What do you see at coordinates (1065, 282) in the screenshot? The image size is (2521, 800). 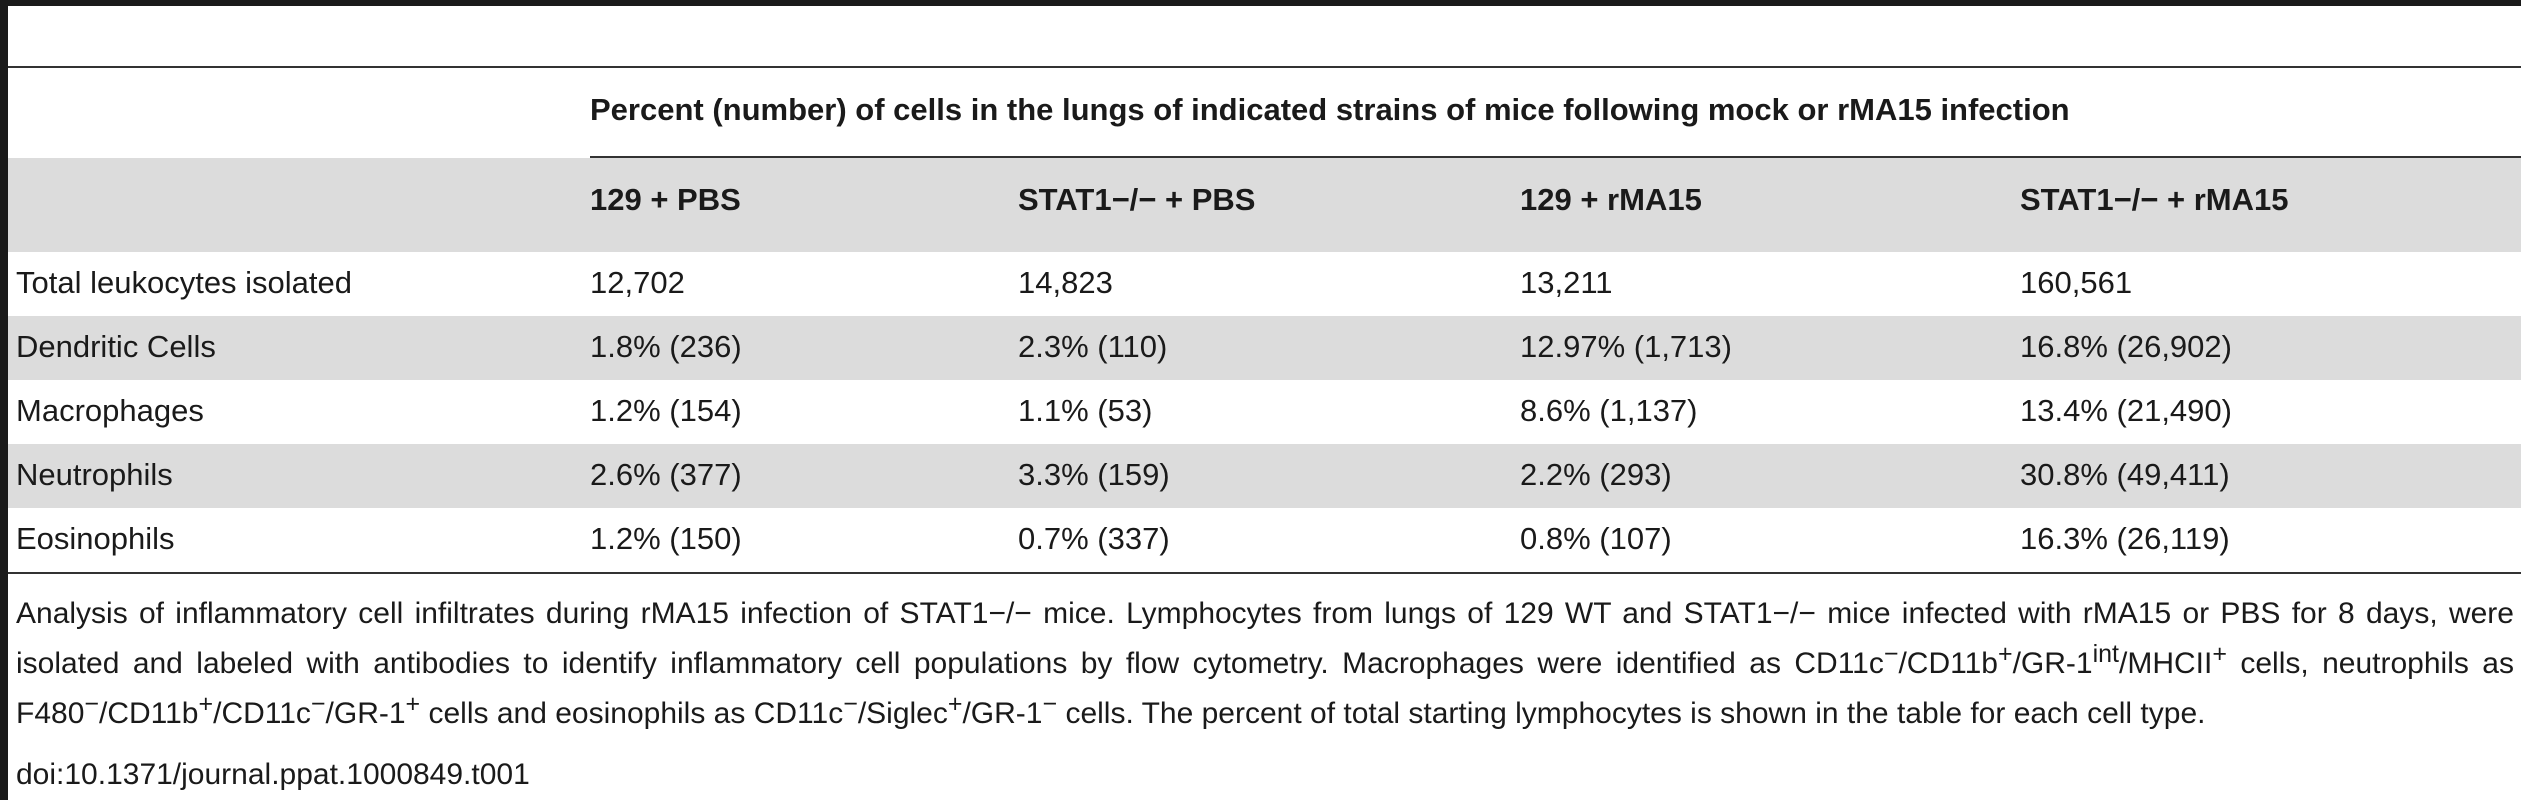 I see `table-cell: 14,823` at bounding box center [1065, 282].